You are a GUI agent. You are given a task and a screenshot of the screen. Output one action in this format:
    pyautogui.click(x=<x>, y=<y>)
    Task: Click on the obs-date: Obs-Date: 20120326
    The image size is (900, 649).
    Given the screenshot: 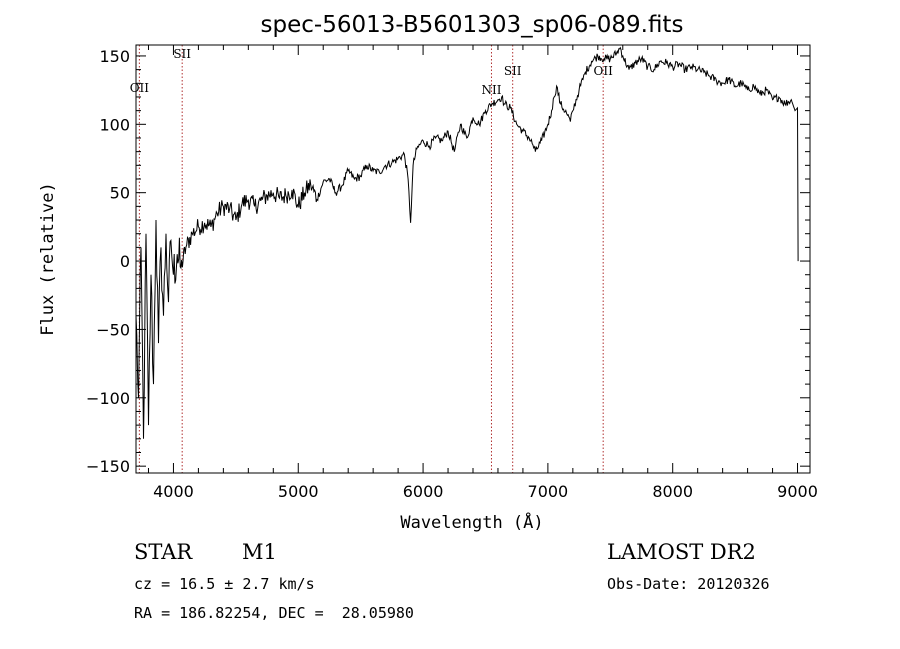 What is the action you would take?
    pyautogui.click(x=688, y=584)
    